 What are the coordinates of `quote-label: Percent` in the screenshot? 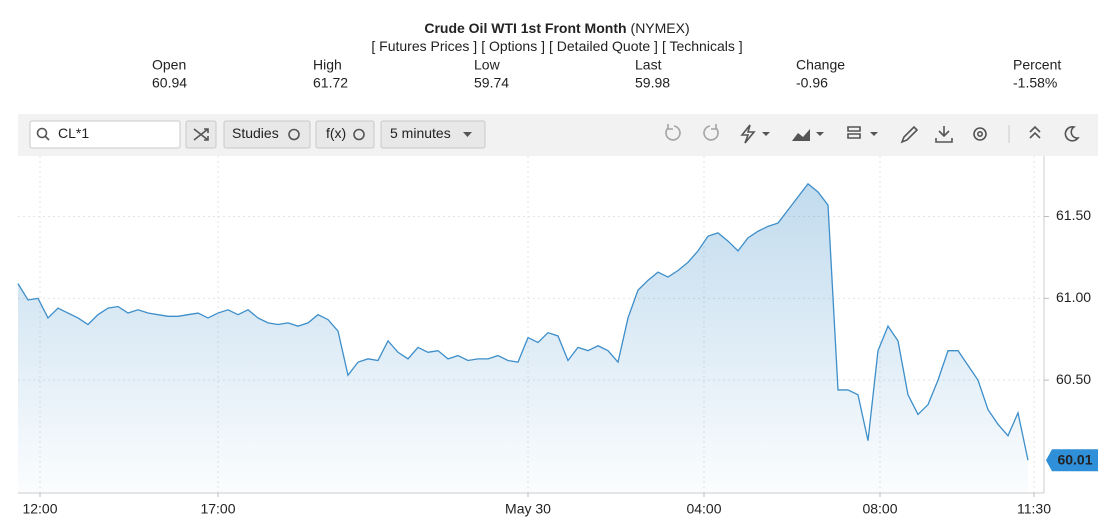 It's located at (1037, 65).